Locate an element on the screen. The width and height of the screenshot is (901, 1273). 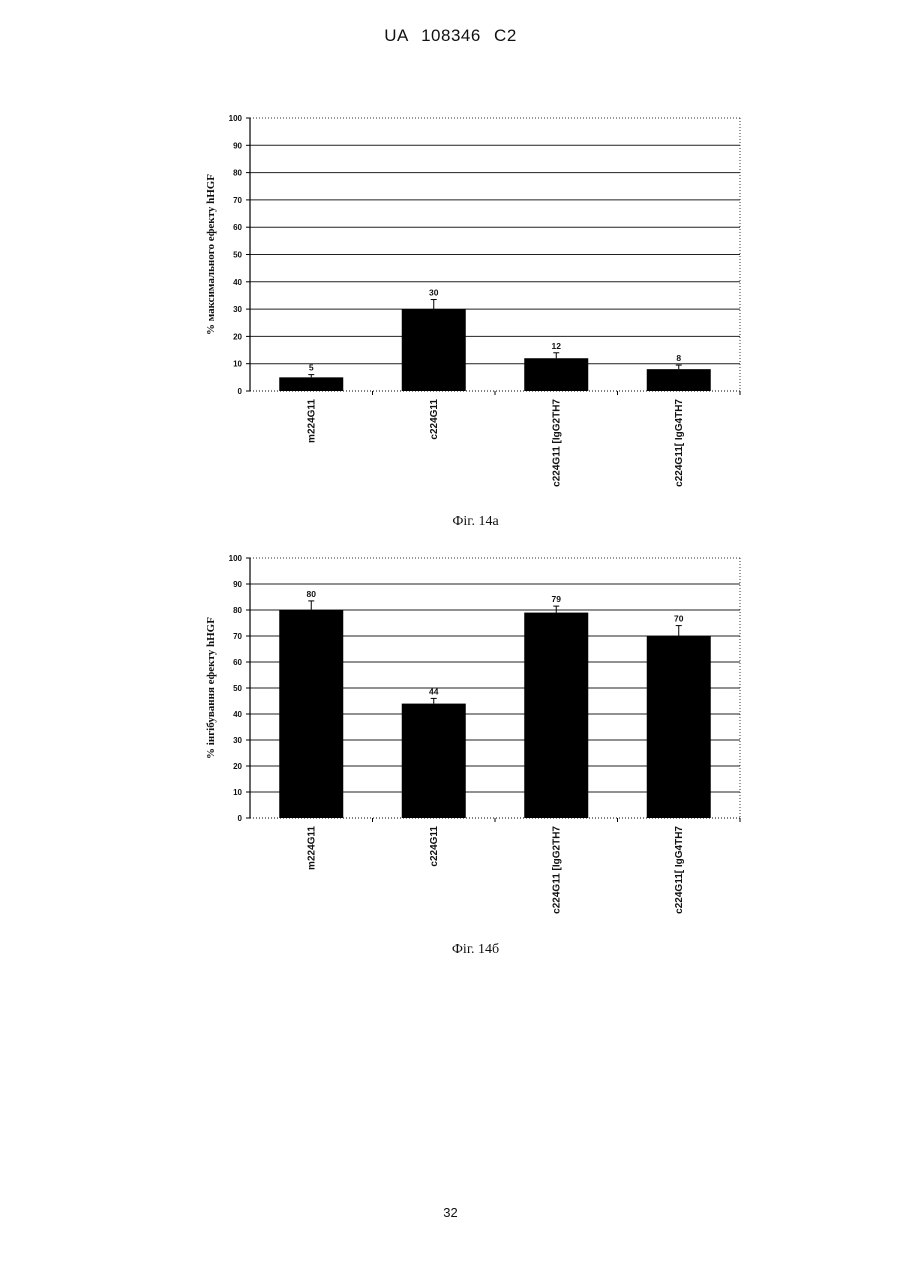
y-axis-label: % інгібування ефекту hHGF is located at coordinates (211, 688).